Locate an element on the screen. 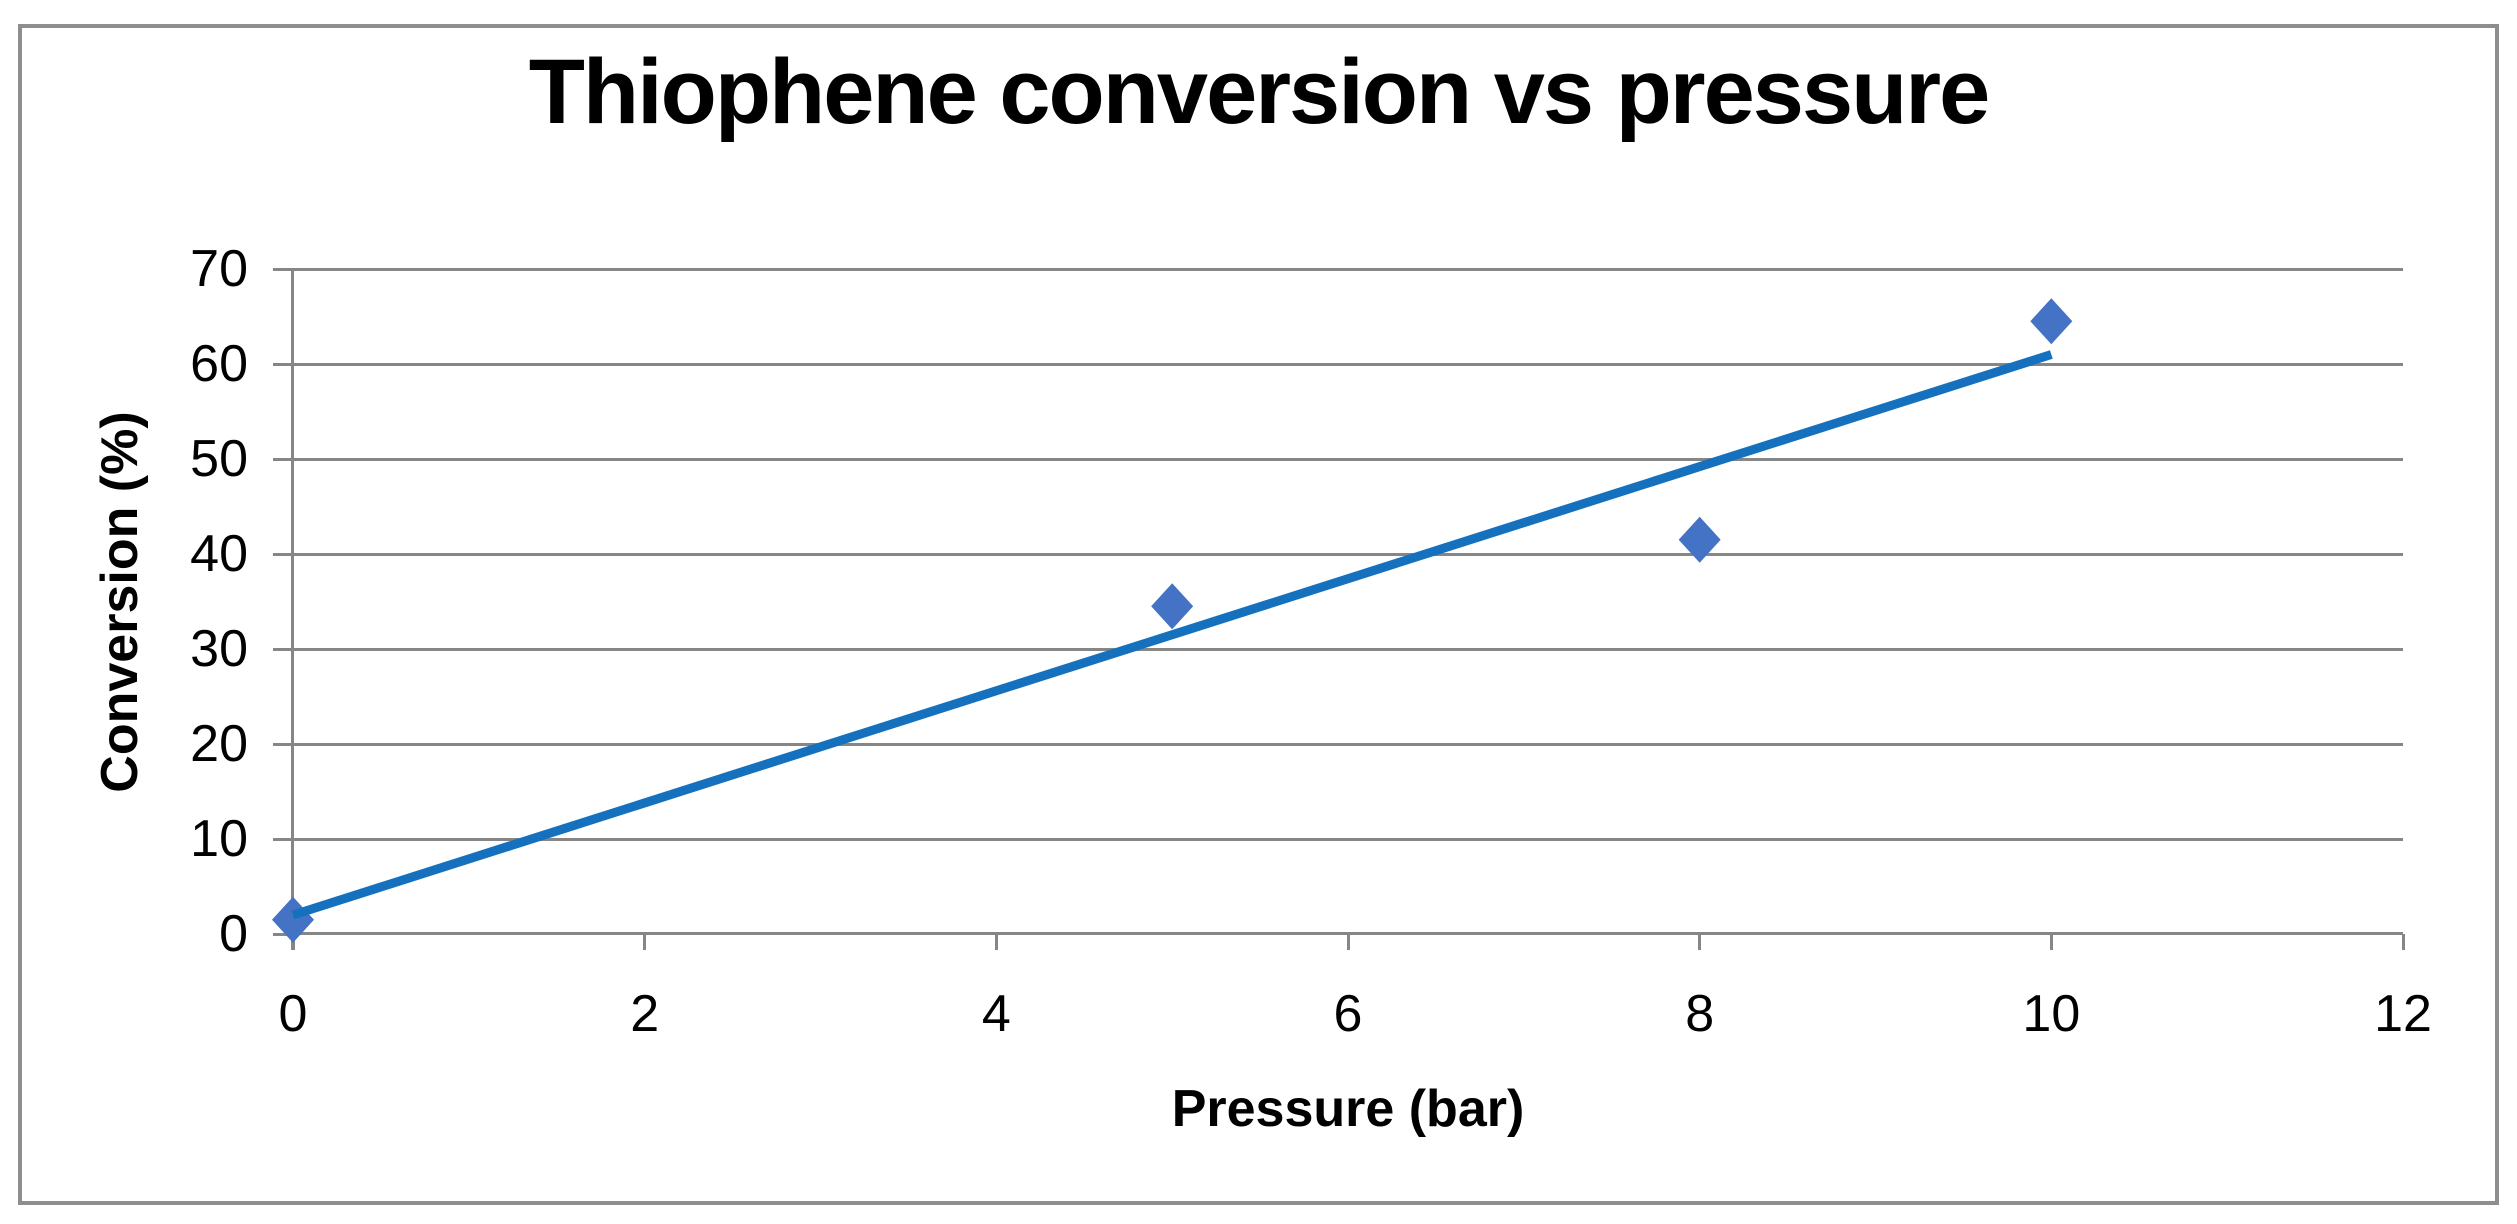 The width and height of the screenshot is (2517, 1224). chart-title: Thiophene conversion vs pressure is located at coordinates (1259, 92).